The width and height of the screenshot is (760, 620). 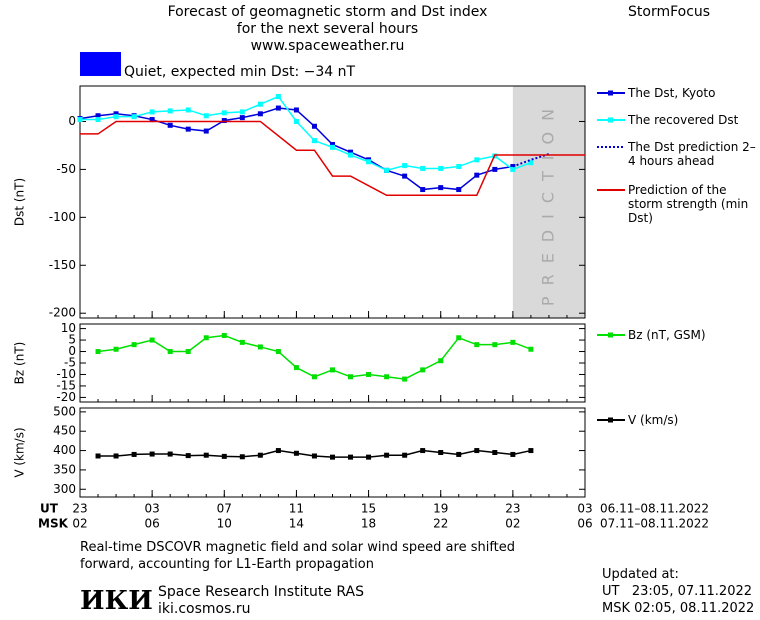 What do you see at coordinates (224, 509) in the screenshot?
I see `x-tick-label: 07` at bounding box center [224, 509].